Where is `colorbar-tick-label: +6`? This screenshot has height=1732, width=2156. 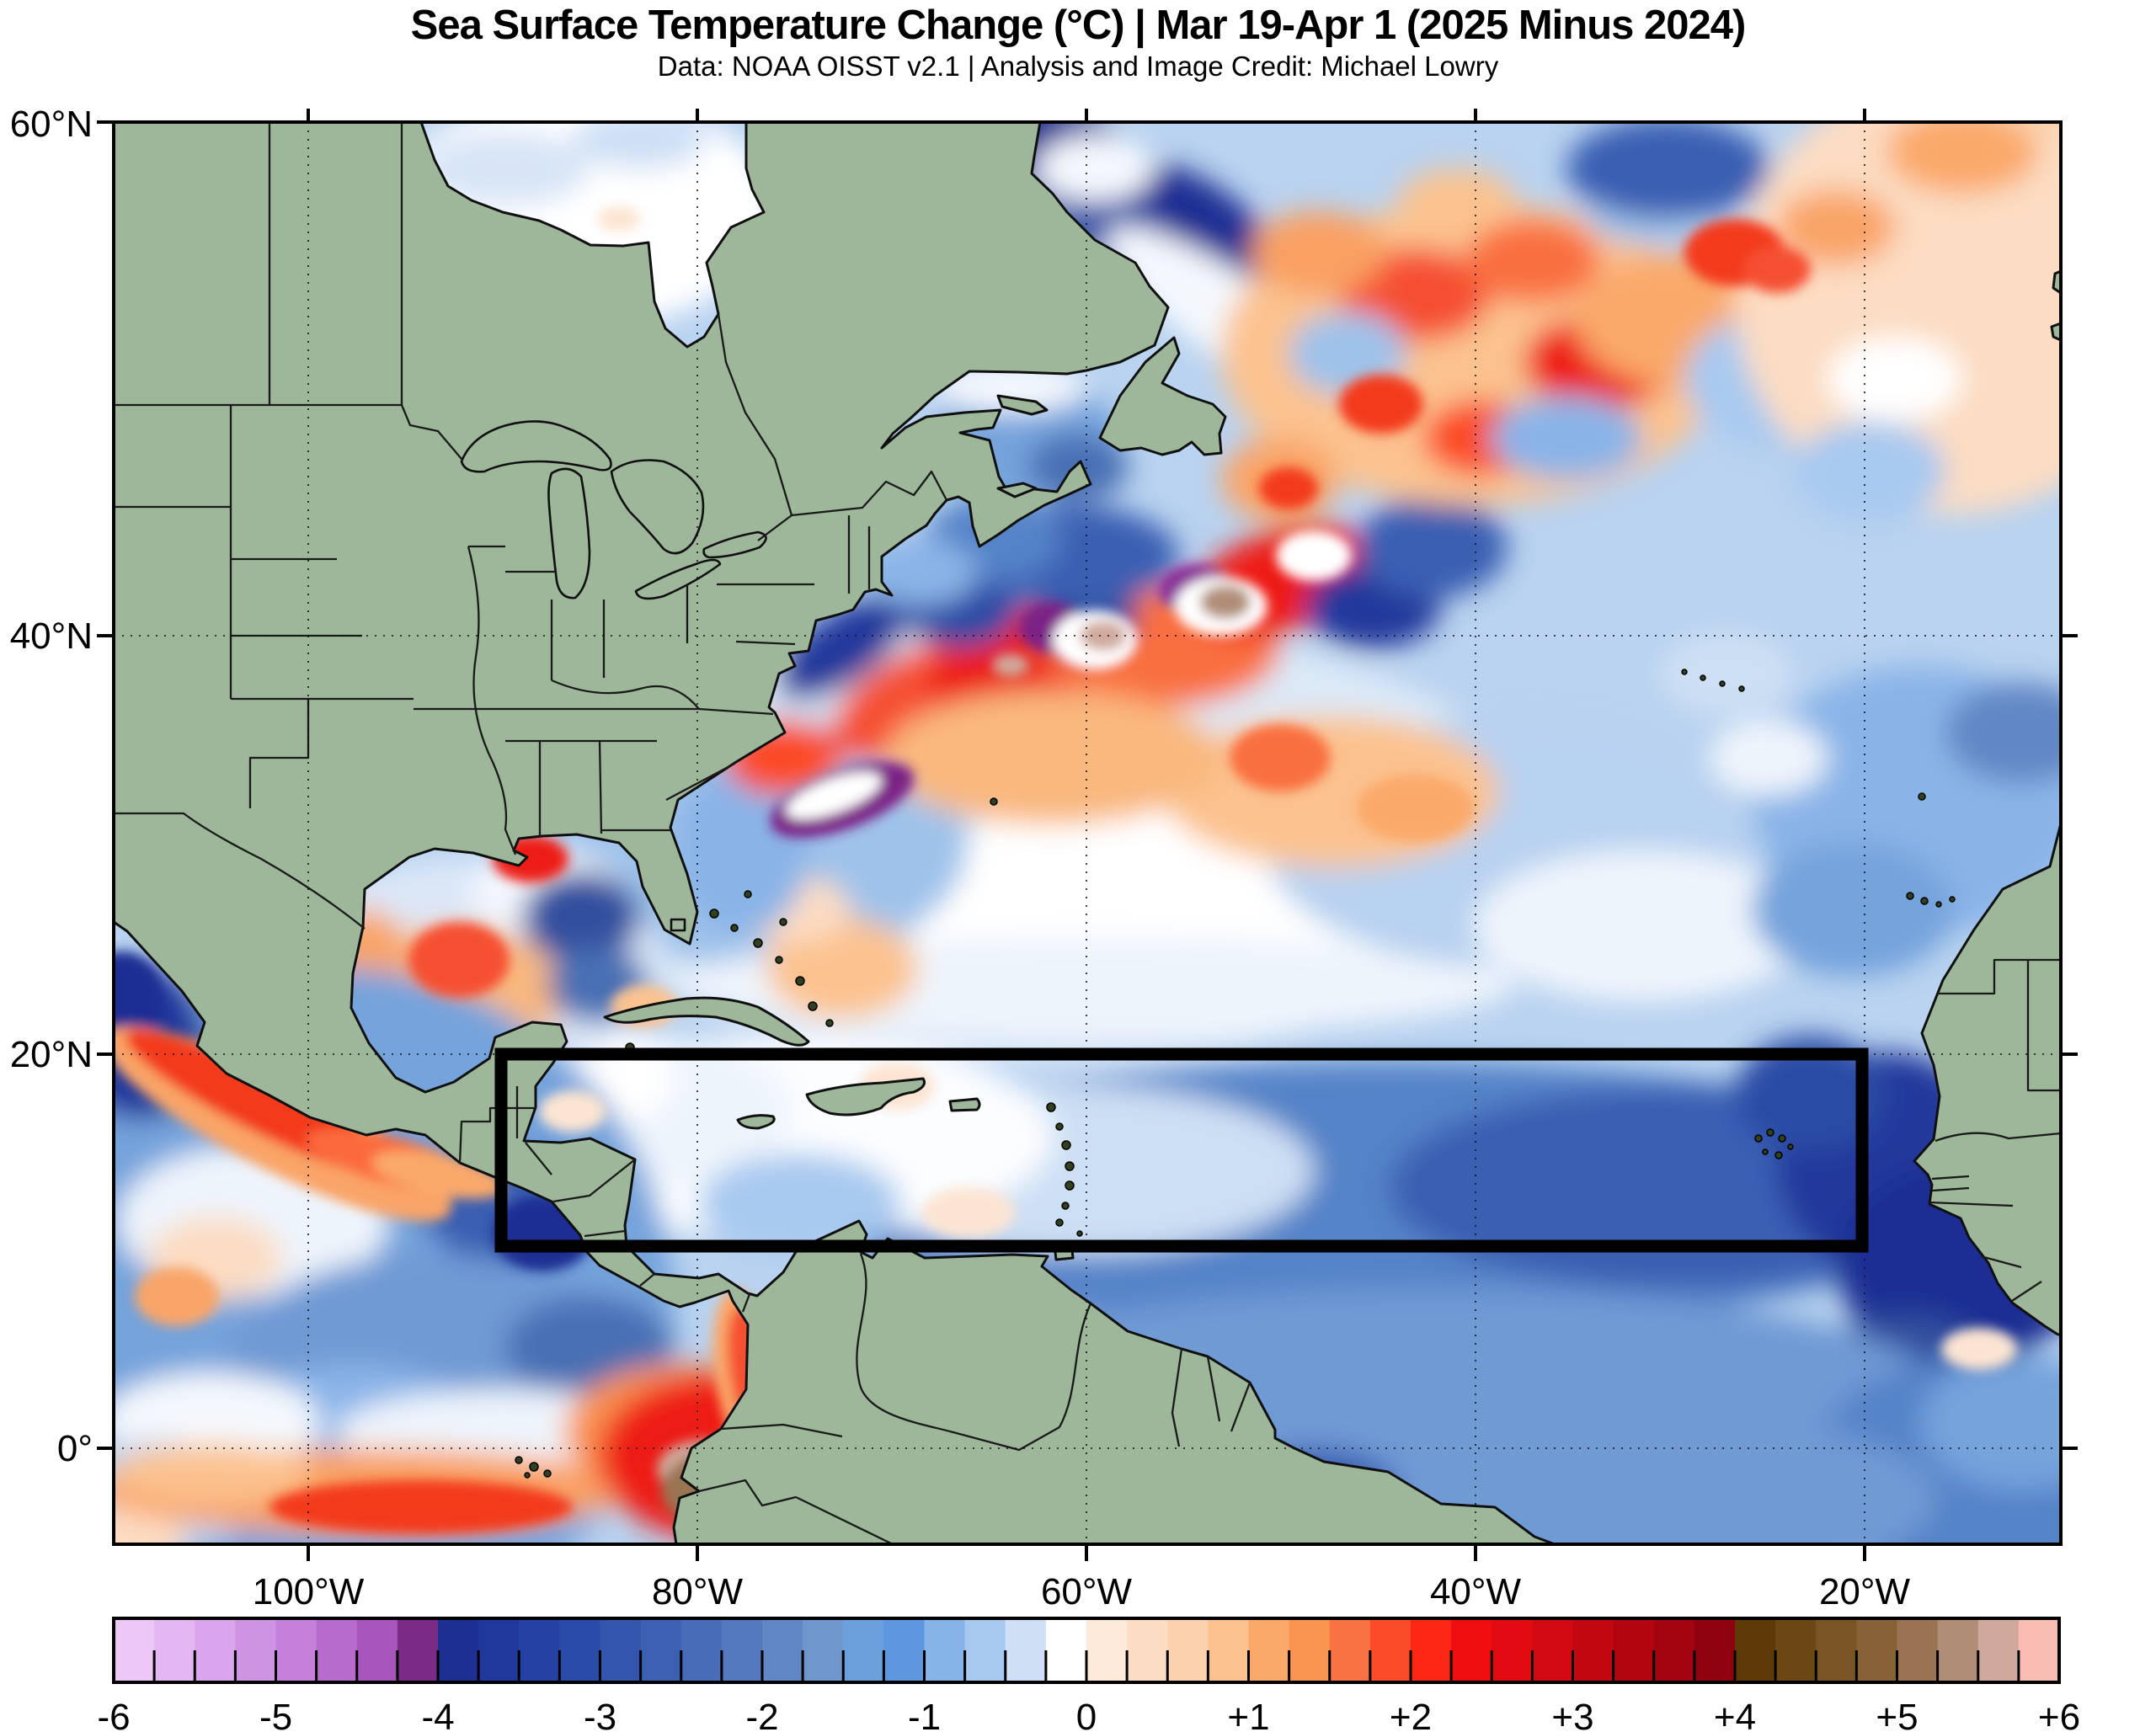
colorbar-tick-label: +6 is located at coordinates (2059, 1715).